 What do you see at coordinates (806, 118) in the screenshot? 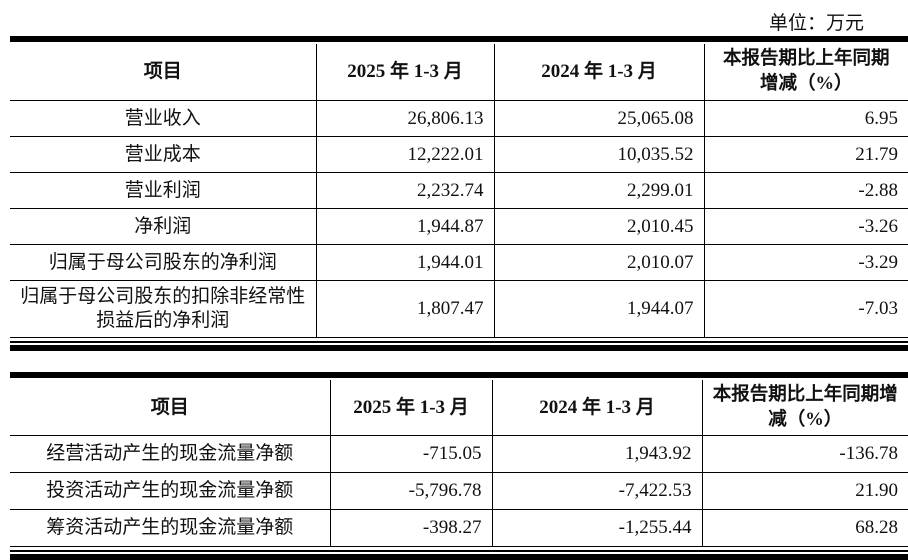
I see `value-cell: 6.95` at bounding box center [806, 118].